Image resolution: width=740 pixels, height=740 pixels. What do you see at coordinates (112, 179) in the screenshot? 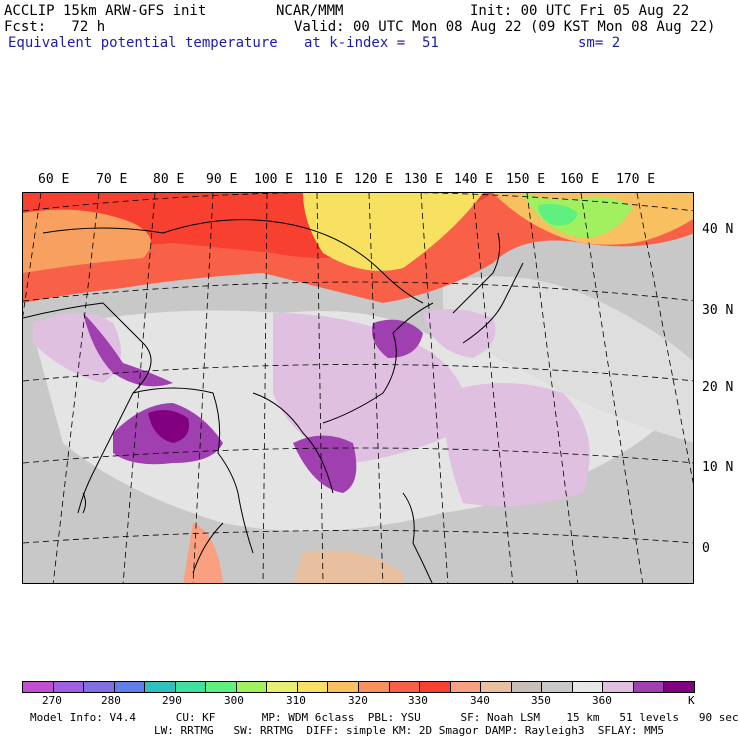
I see `lon-label: 70 E` at bounding box center [112, 179].